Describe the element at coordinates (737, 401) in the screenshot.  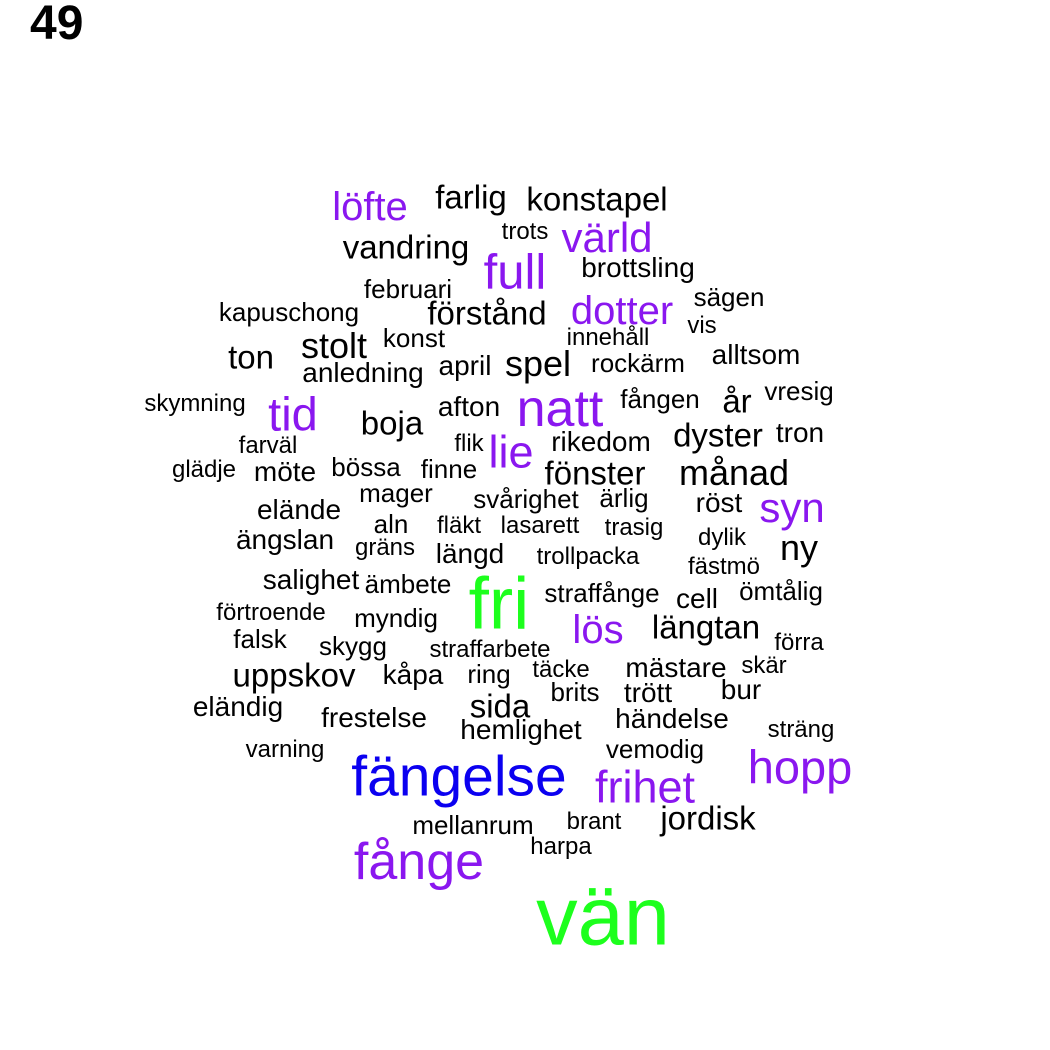
I see `word-29: år` at that location.